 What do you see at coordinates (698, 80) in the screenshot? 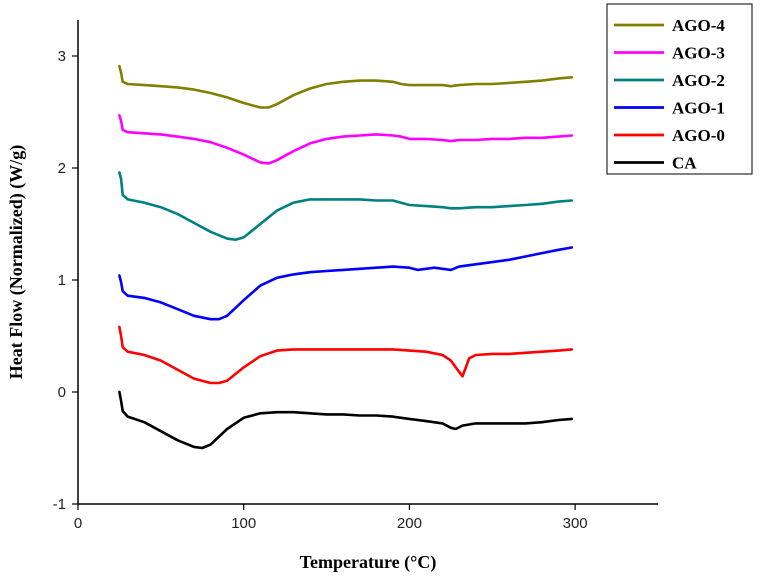
I see `legend-label: AGO-2` at bounding box center [698, 80].